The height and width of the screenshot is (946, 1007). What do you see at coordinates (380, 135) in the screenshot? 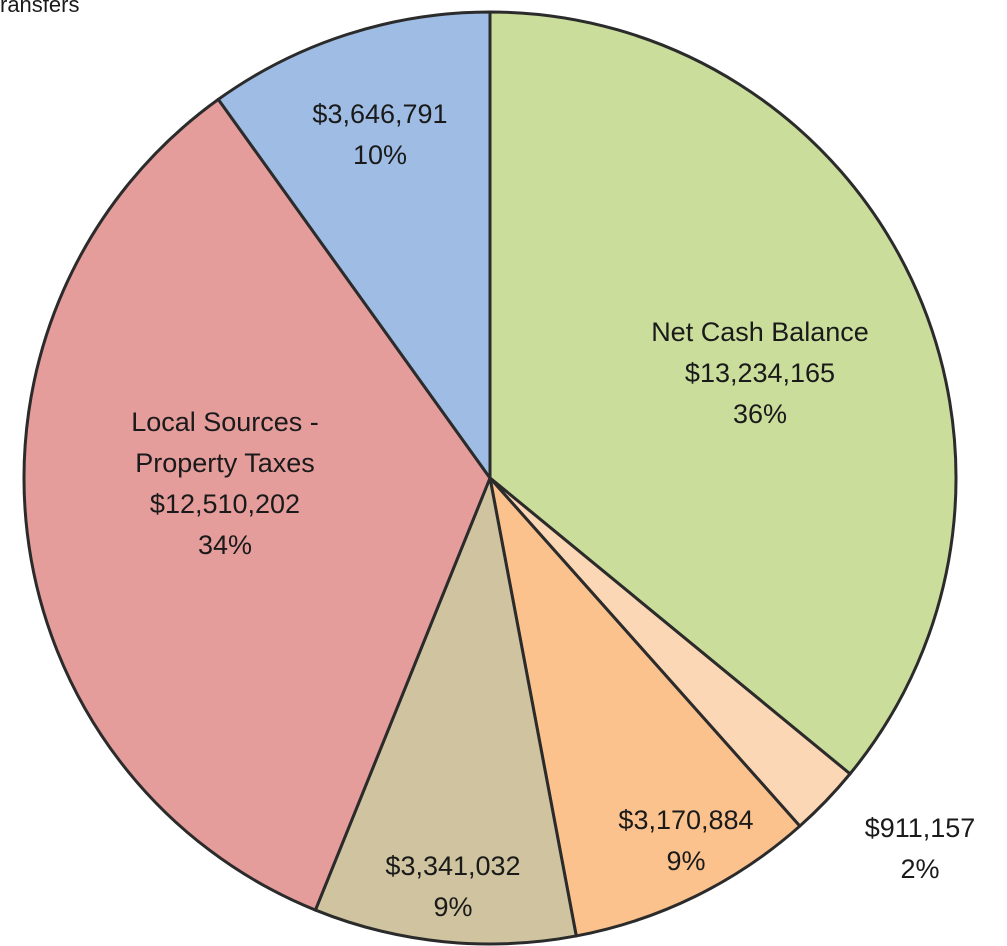
I see `slice-label: $3,646,791 10%` at bounding box center [380, 135].